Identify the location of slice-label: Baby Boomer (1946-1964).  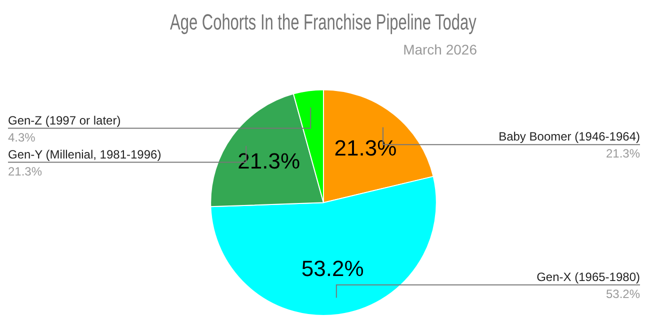
(569, 137).